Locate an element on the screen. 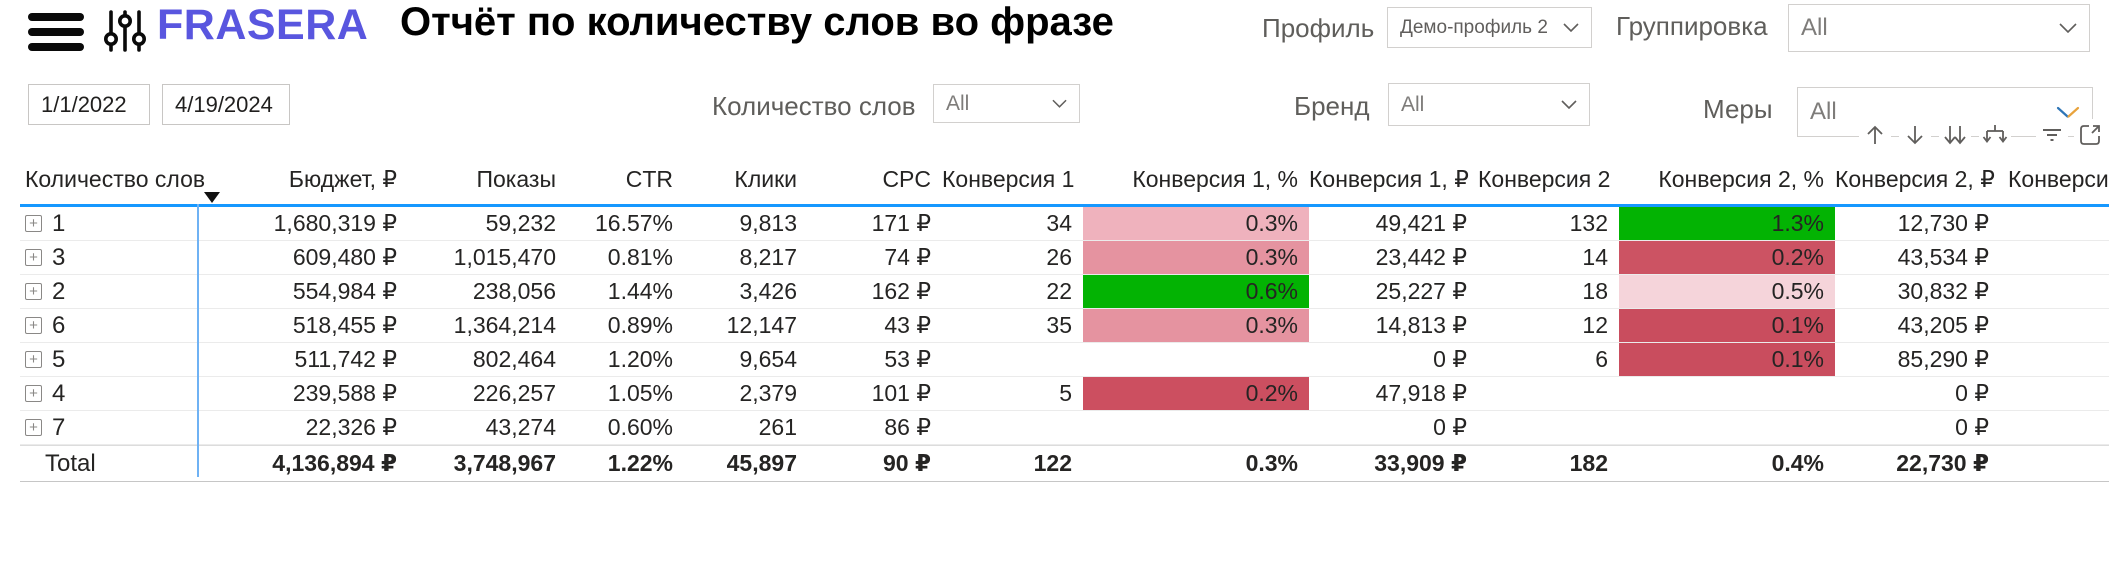 This screenshot has width=2109, height=583. table-cell: 22 is located at coordinates (1059, 291).